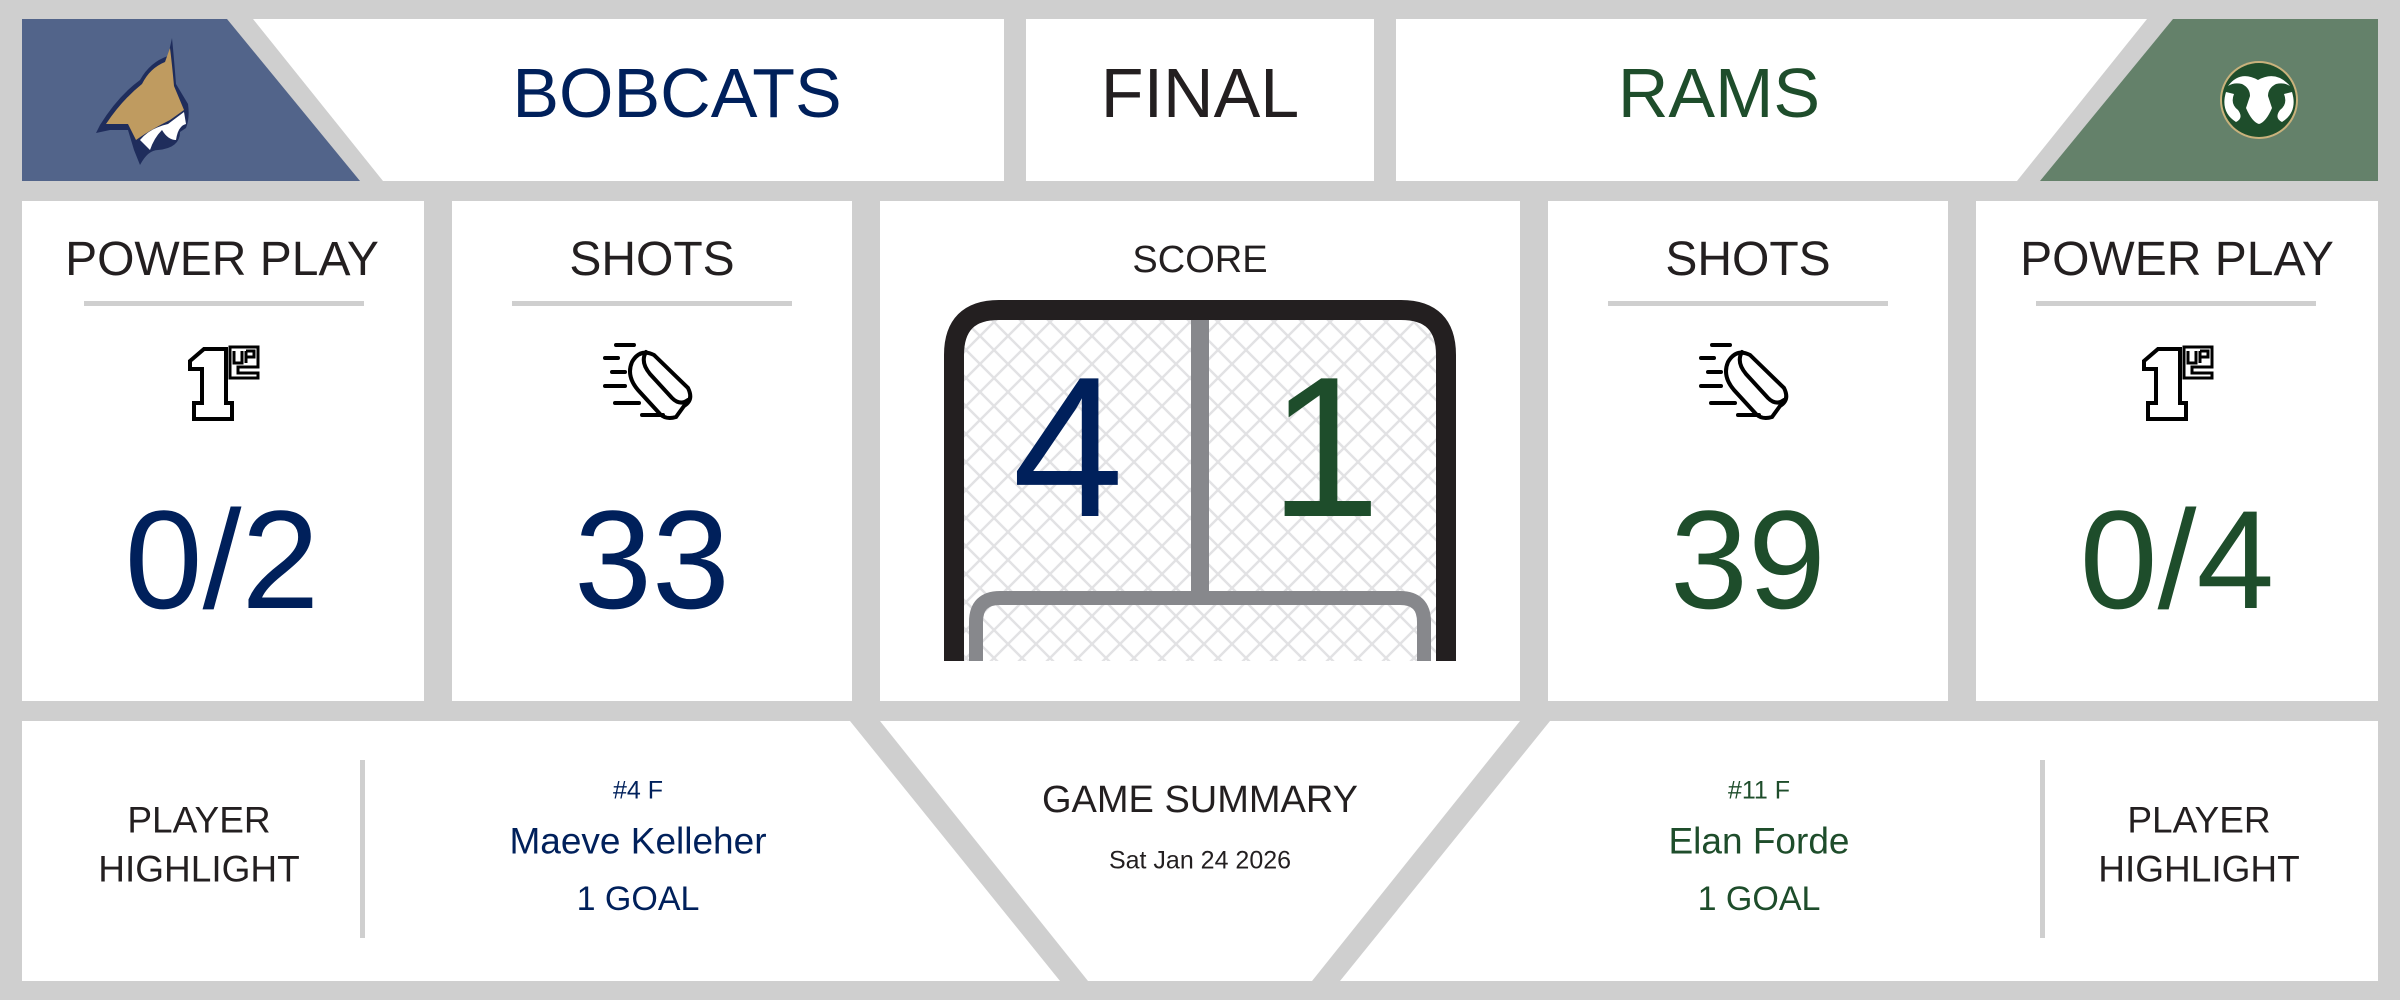 The image size is (2400, 1000). What do you see at coordinates (1748, 451) in the screenshot?
I see `away-shots-panel` at bounding box center [1748, 451].